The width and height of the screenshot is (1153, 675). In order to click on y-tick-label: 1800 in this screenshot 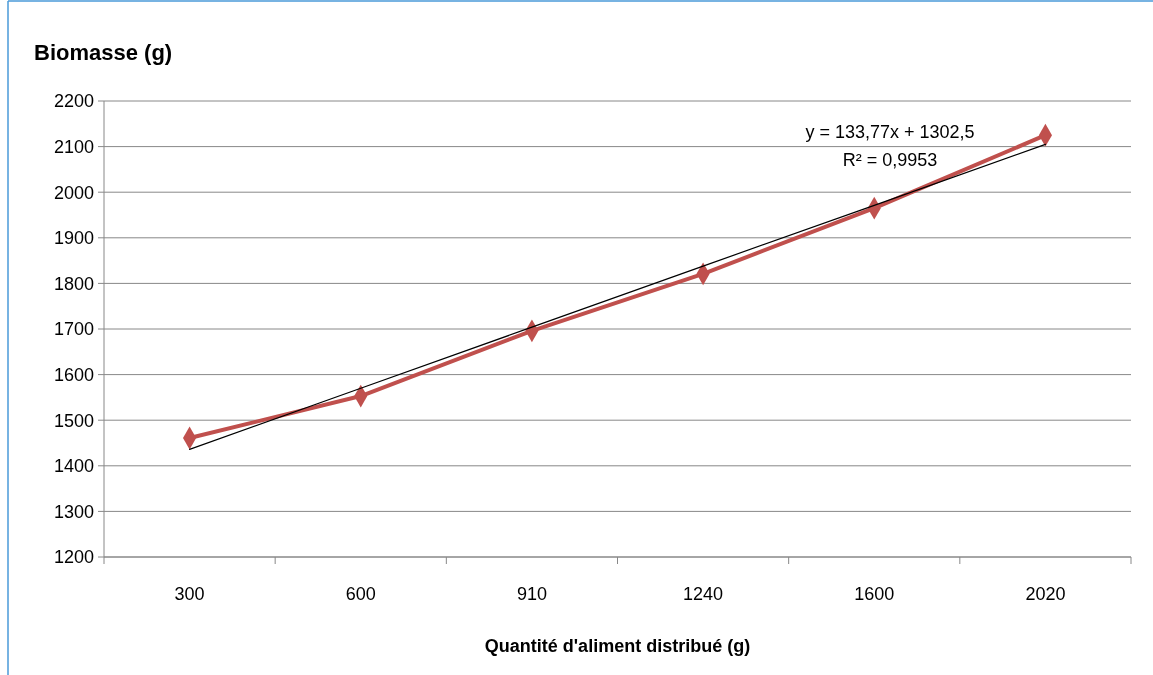, I will do `click(73, 283)`.